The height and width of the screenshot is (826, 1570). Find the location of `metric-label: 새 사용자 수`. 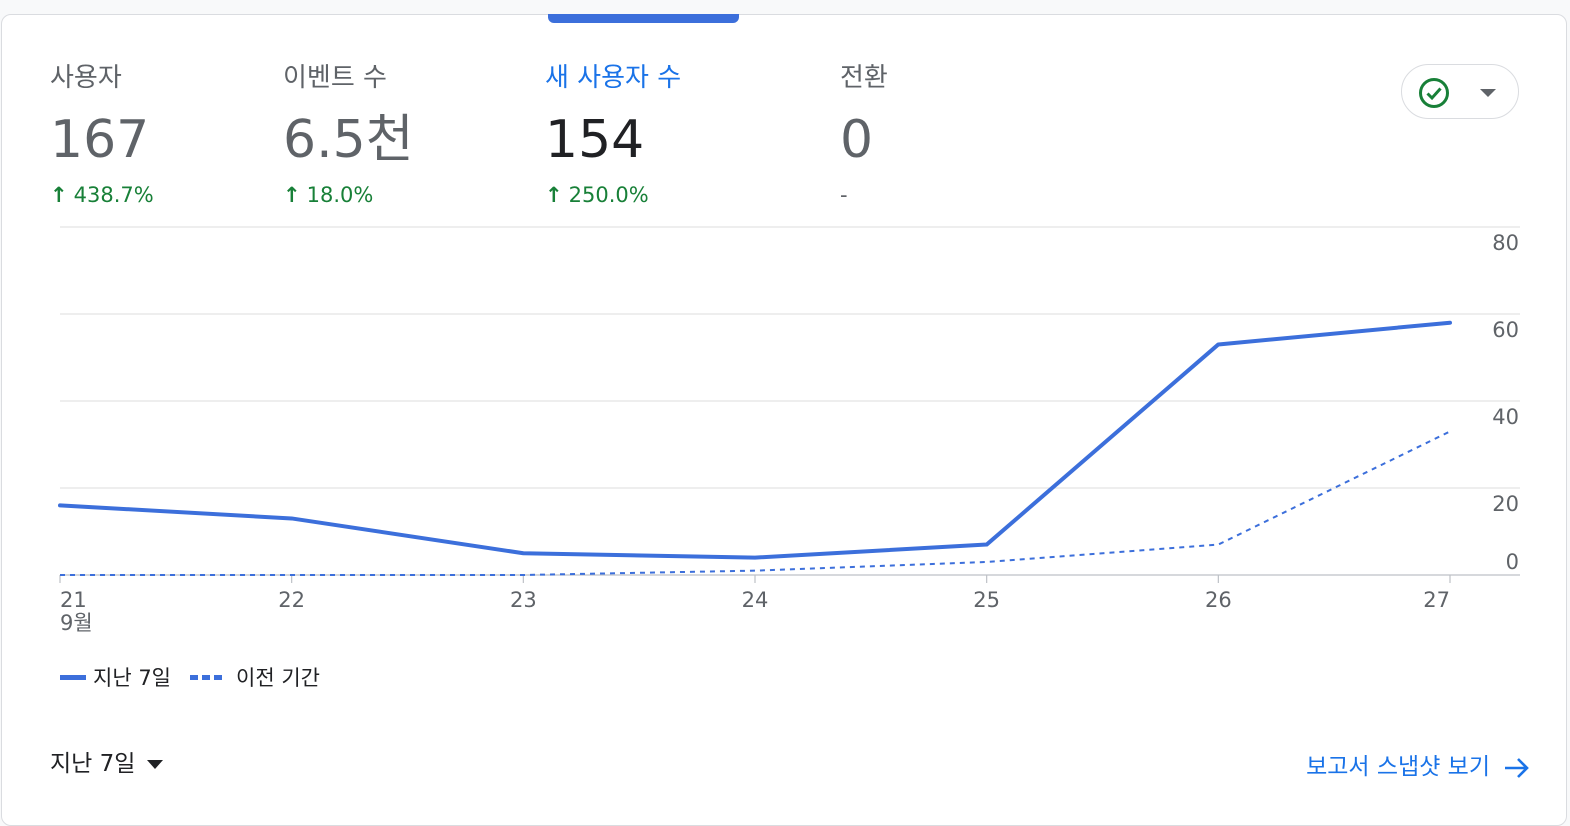

metric-label: 새 사용자 수 is located at coordinates (613, 78).